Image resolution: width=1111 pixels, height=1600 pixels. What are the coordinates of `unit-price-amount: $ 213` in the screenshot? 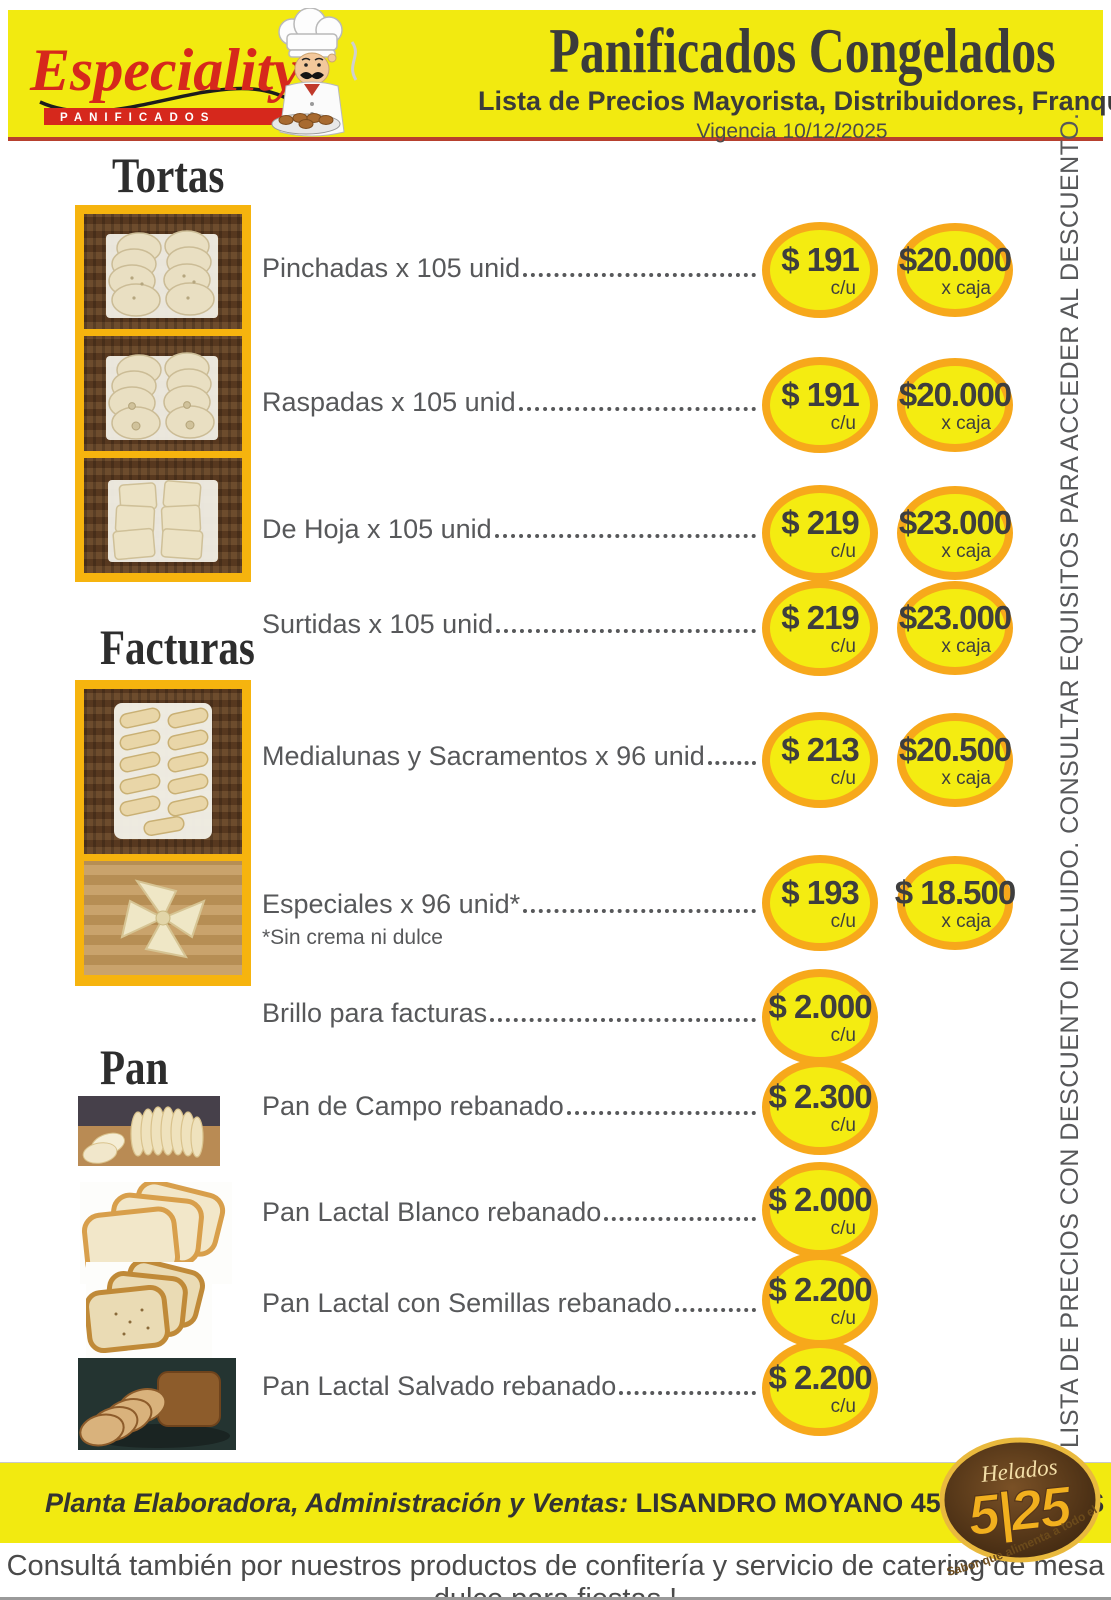 It's located at (820, 749).